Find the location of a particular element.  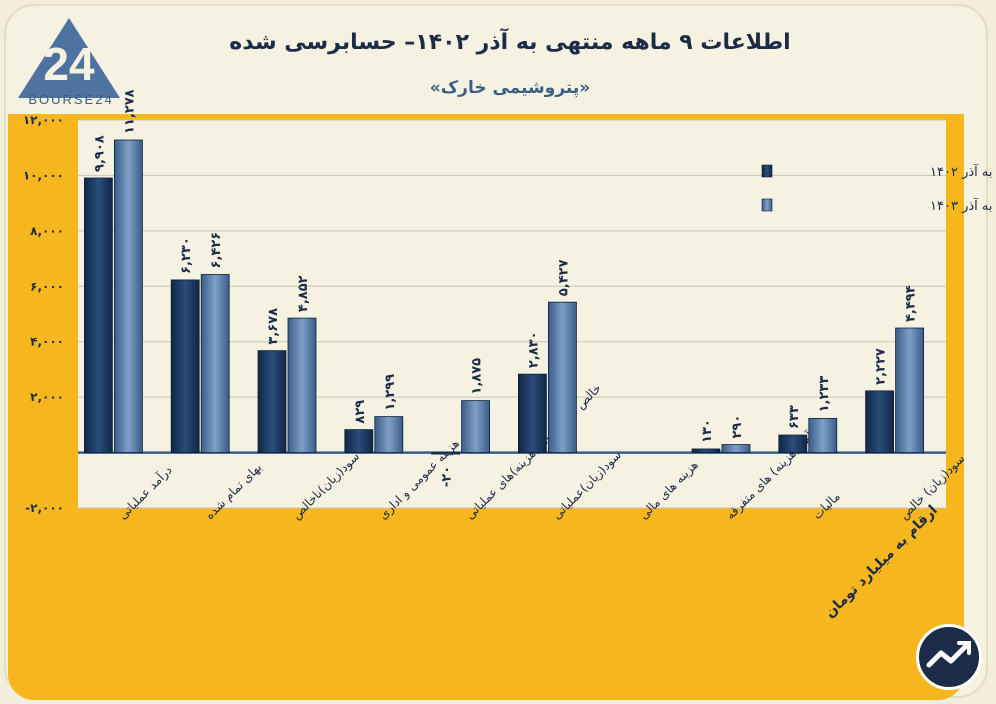

legend-label: عملکرد منتهی به آذر ۱۴۰۳ is located at coordinates (963, 205).